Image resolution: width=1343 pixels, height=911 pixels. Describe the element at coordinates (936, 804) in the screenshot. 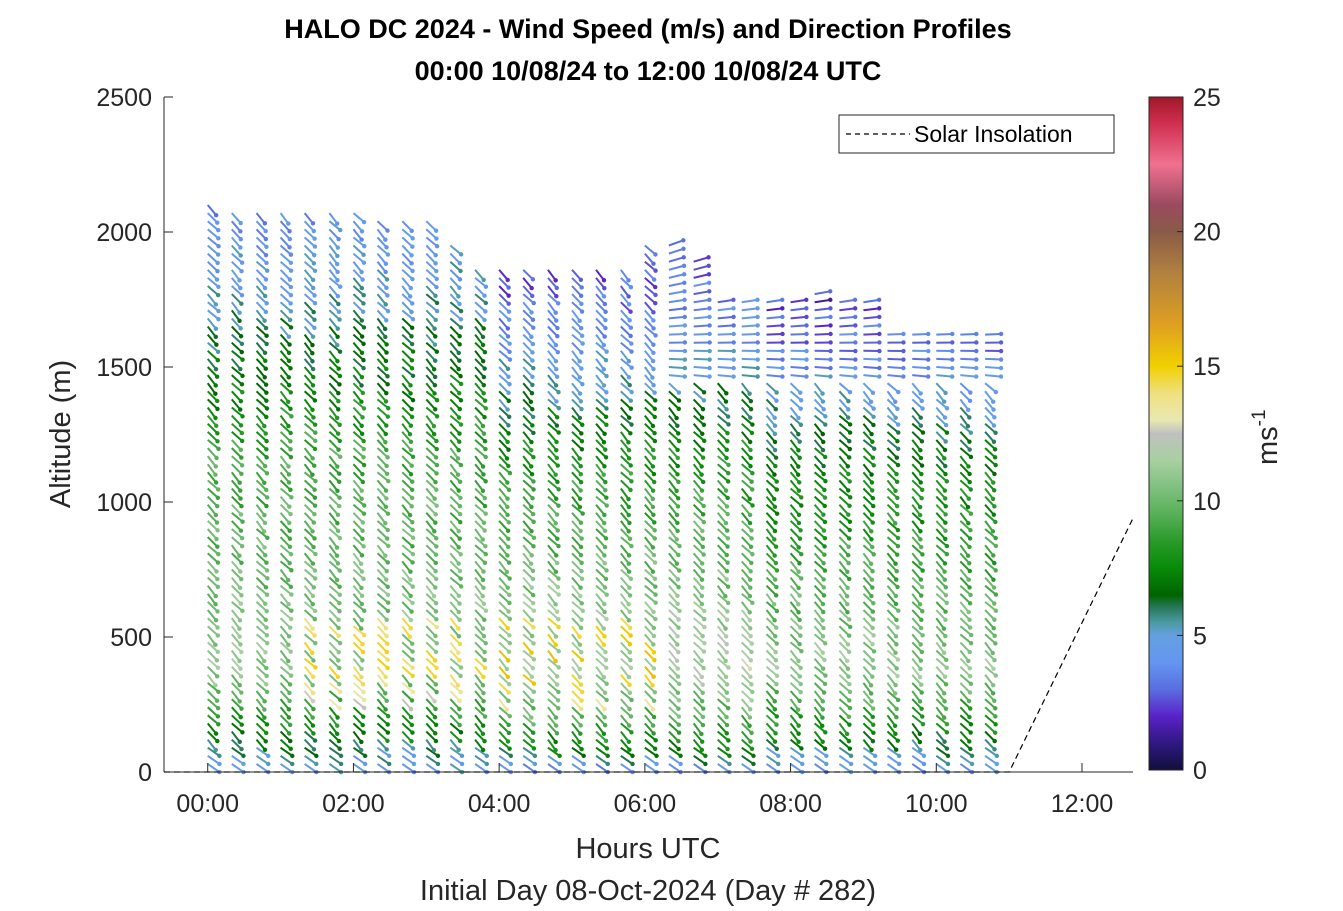

I see `x-tick-label: 10:00` at that location.